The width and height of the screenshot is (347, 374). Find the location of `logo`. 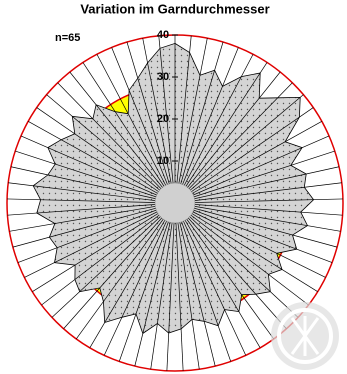

logo is located at coordinates (305, 336).